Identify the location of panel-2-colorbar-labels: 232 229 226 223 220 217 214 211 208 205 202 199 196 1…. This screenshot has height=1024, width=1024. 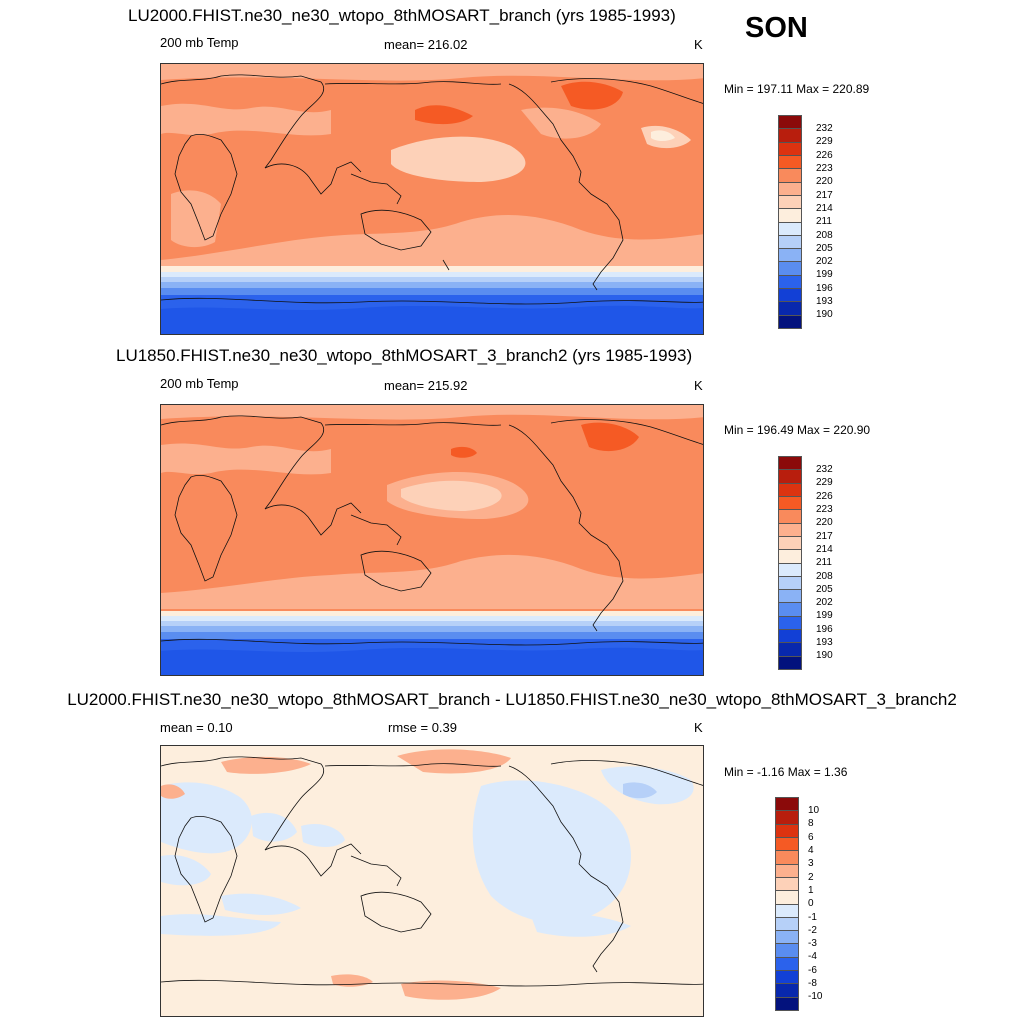
(836, 564).